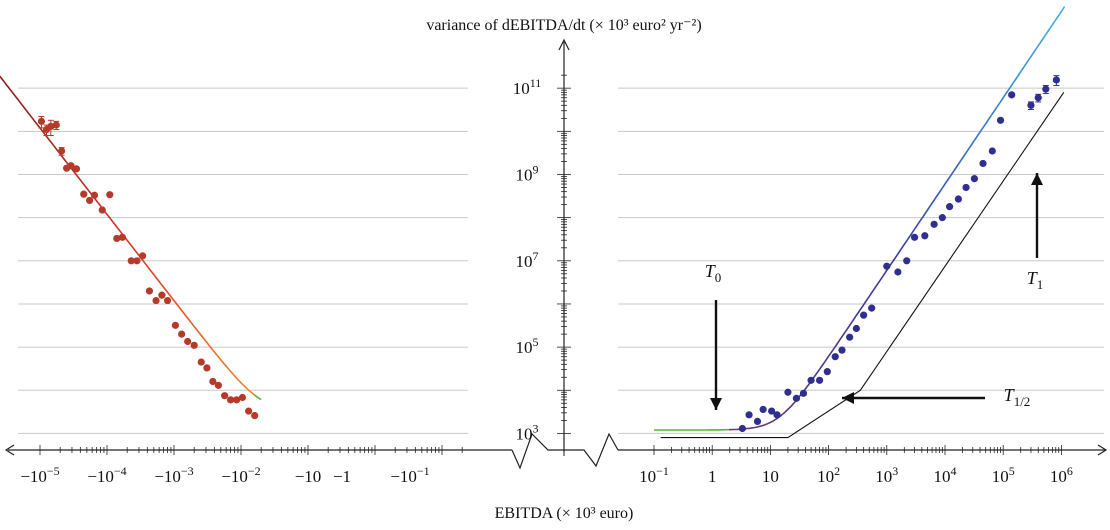 This screenshot has height=530, width=1110. Describe the element at coordinates (945, 475) in the screenshot. I see `x-tick-label-right: 10⁴` at that location.